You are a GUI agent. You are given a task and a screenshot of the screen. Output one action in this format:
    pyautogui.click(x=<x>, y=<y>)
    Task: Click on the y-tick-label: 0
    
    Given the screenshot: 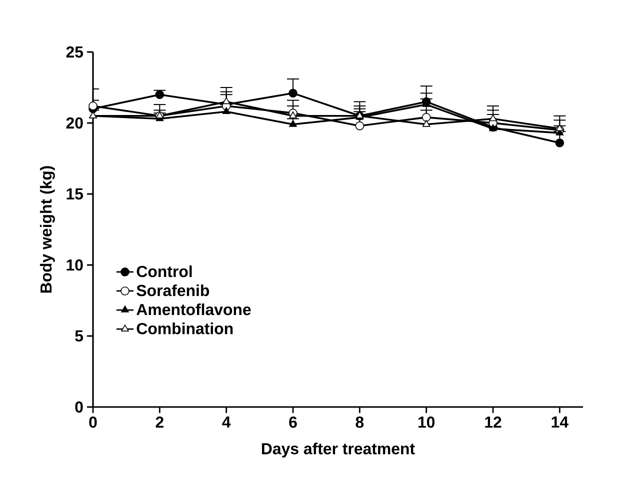 What is the action you would take?
    pyautogui.click(x=79, y=407)
    